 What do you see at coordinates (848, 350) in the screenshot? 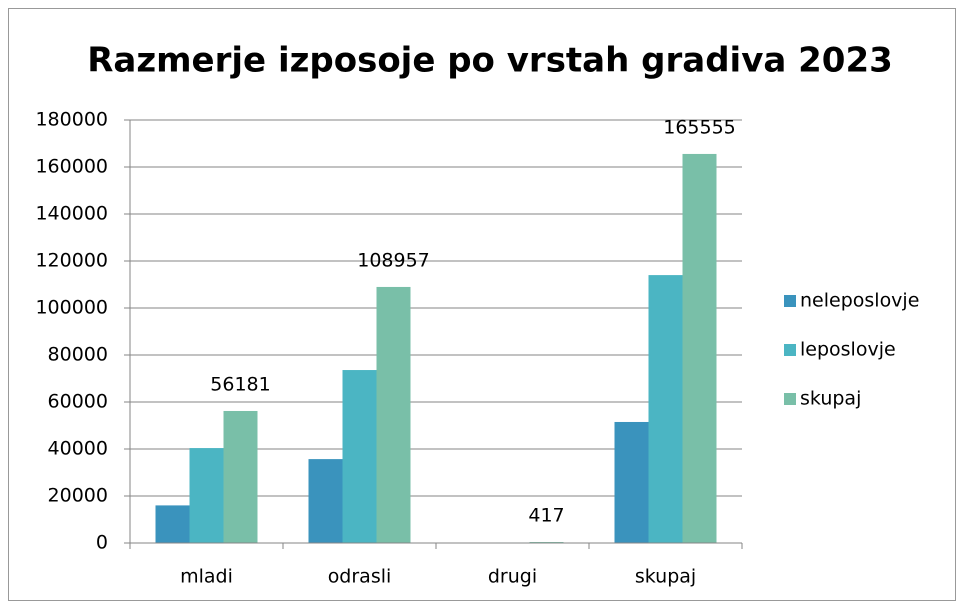
I see `legend-label: leposlovje` at bounding box center [848, 350].